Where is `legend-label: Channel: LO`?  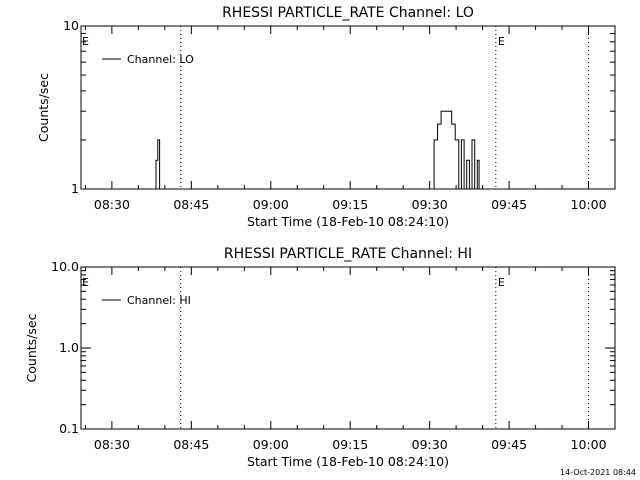
legend-label: Channel: LO is located at coordinates (160, 59).